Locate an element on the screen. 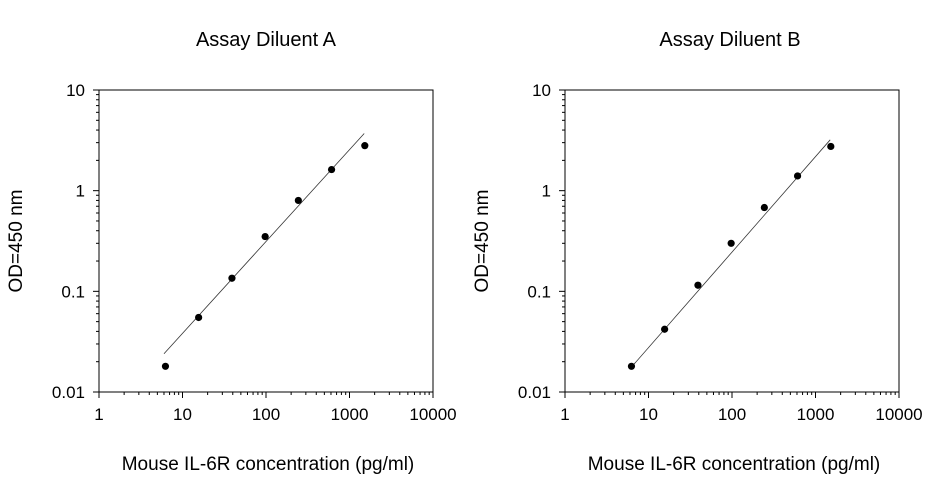 The image size is (926, 480). fit-line is located at coordinates (264, 243).